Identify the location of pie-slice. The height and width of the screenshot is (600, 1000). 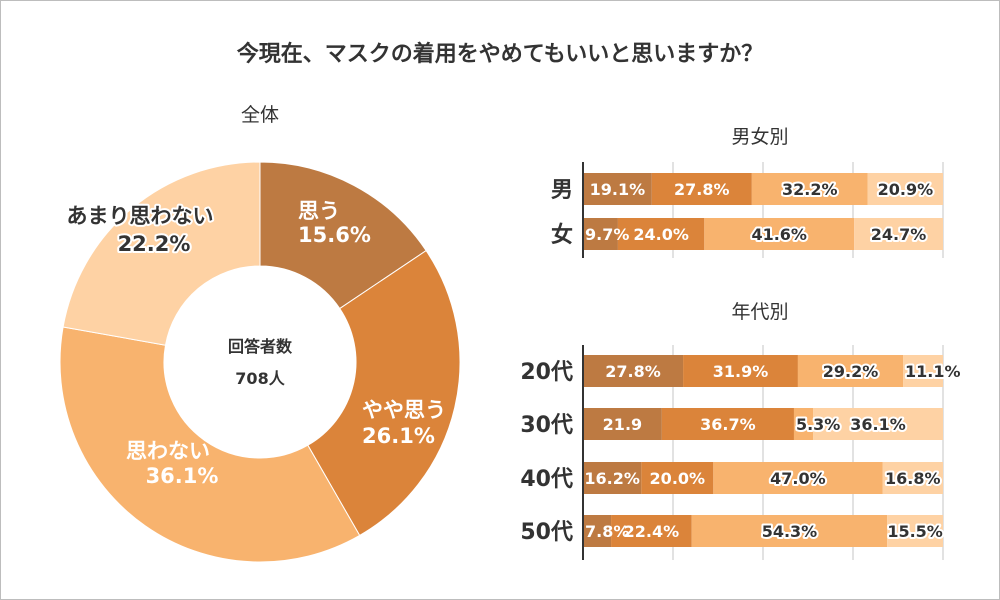
(210, 444).